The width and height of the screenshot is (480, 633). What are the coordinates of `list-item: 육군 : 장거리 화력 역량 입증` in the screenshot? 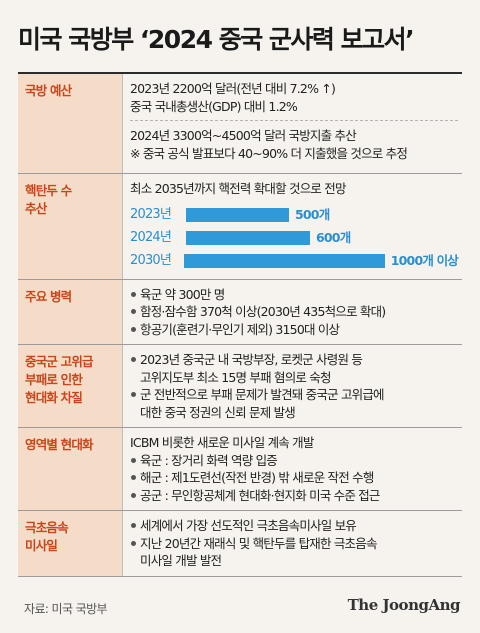 It's located at (294, 461).